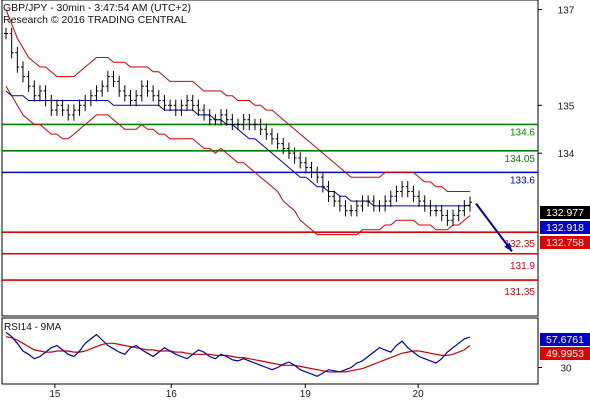  I want to click on rsi-axis-label: 30, so click(566, 369).